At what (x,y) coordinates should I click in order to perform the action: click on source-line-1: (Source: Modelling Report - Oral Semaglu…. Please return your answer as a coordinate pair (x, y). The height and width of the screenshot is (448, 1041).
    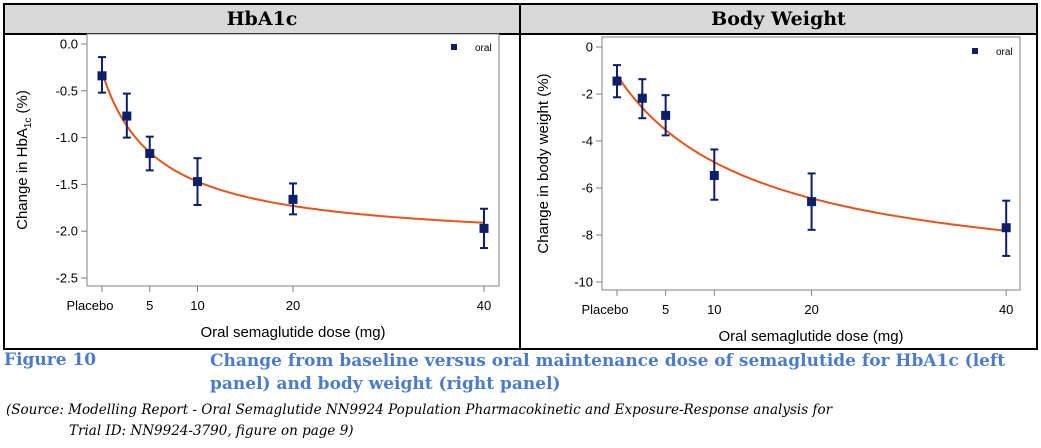
    Looking at the image, I should click on (419, 410).